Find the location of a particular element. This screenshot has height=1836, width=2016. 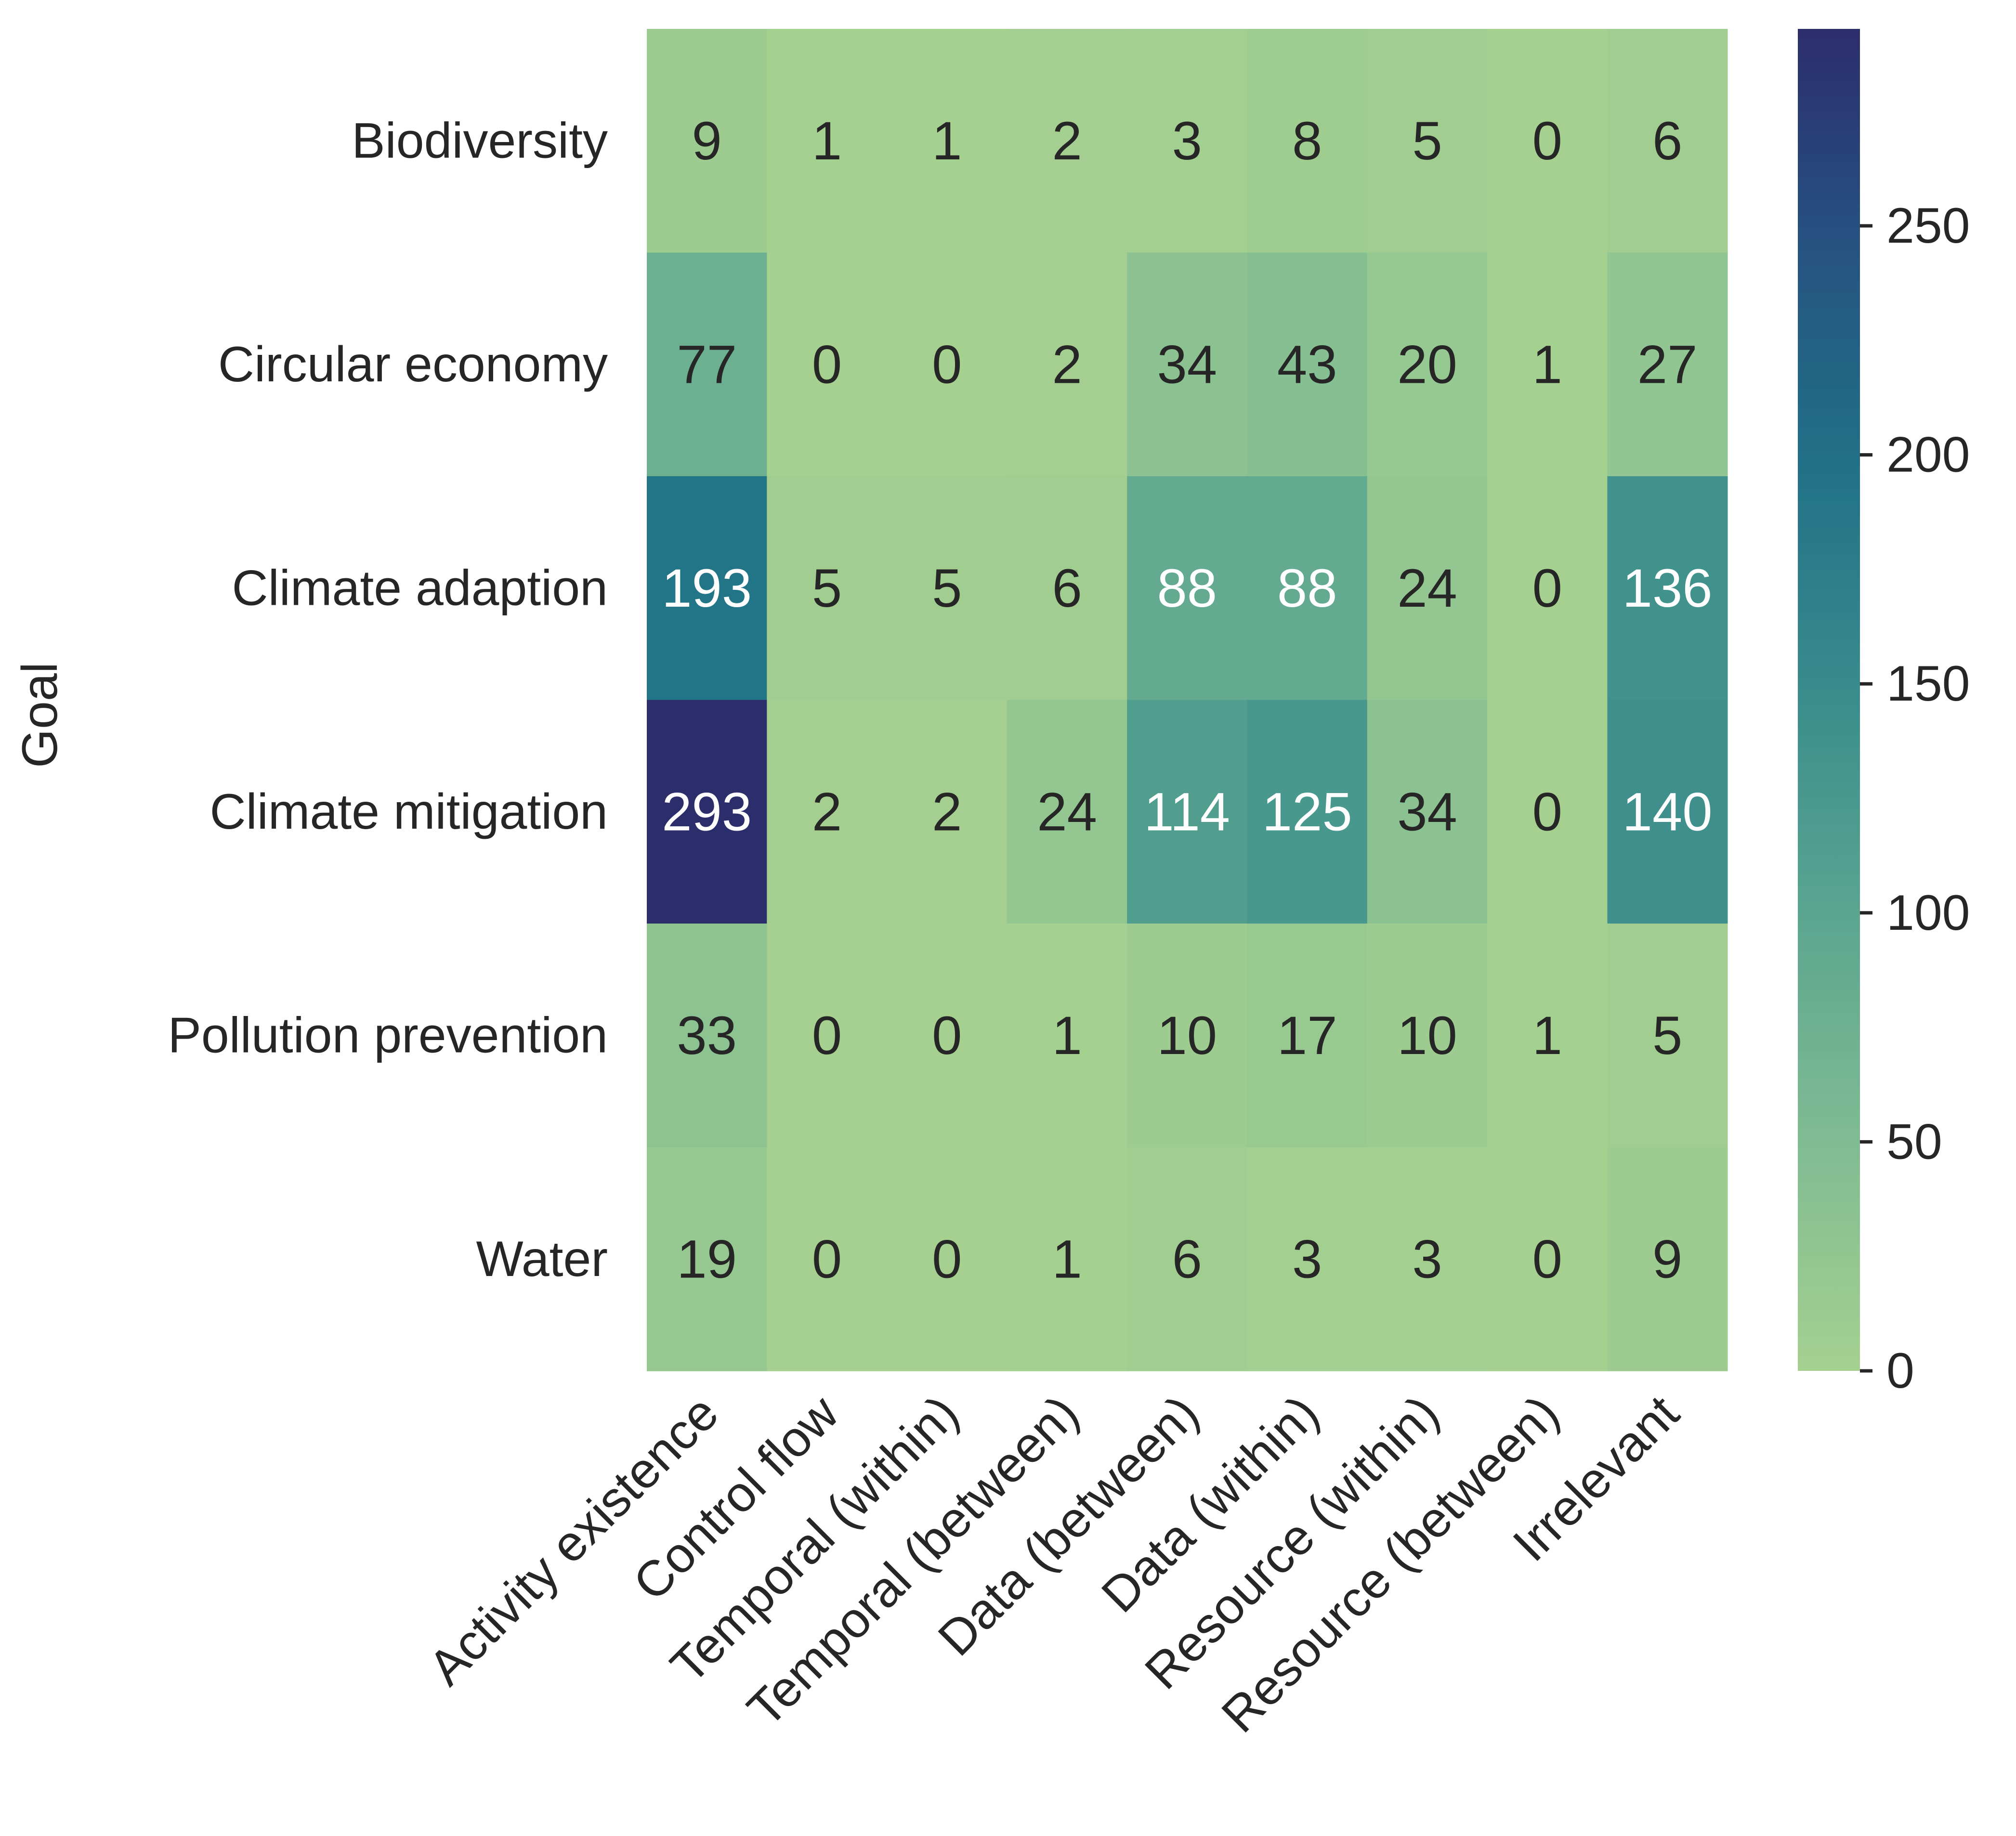

cell-value-label: 27 is located at coordinates (1667, 364).